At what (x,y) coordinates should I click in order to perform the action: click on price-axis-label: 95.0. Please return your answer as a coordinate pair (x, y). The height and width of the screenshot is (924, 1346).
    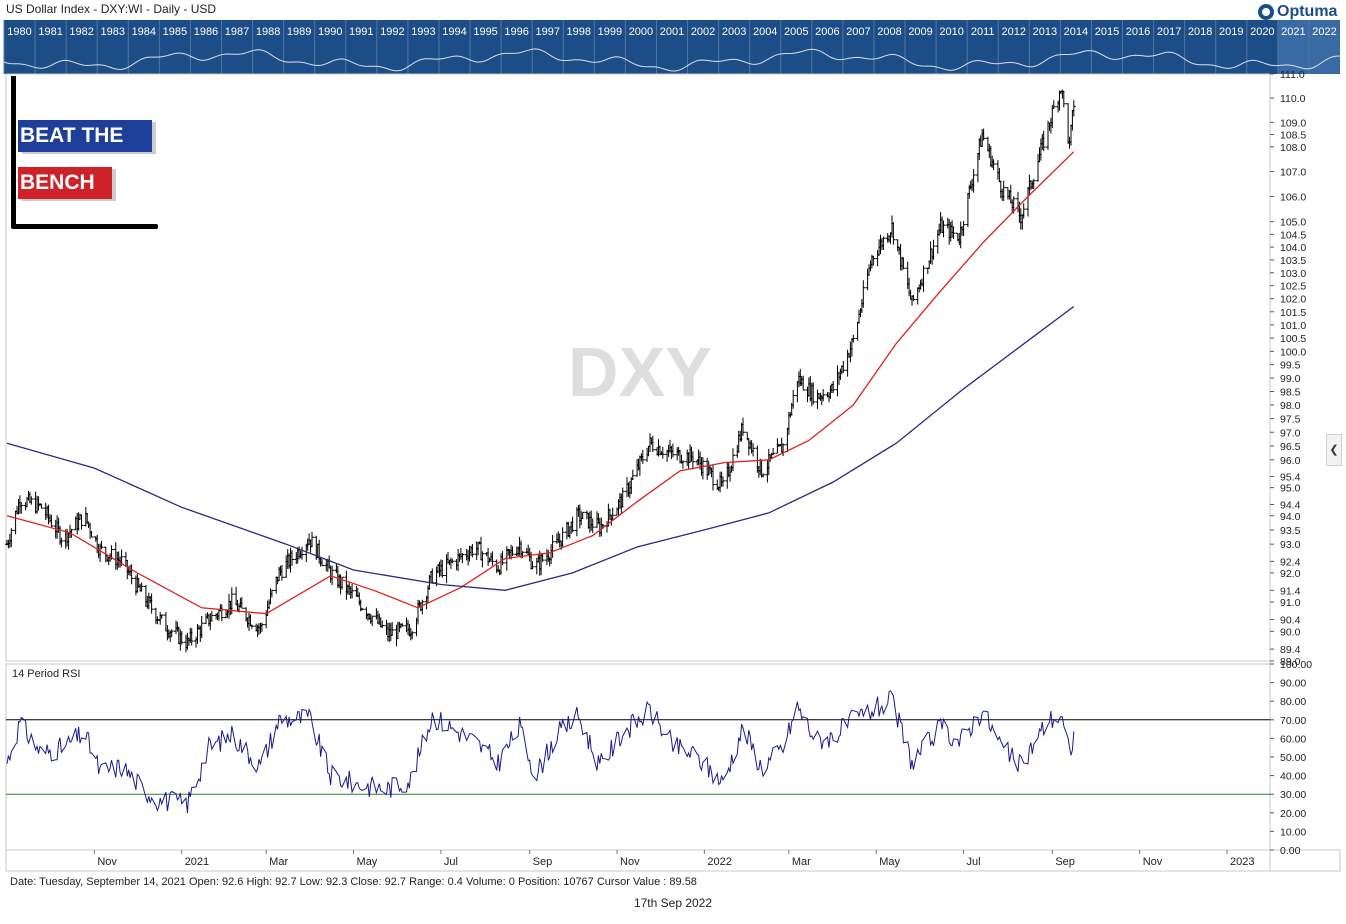
    Looking at the image, I should click on (1290, 489).